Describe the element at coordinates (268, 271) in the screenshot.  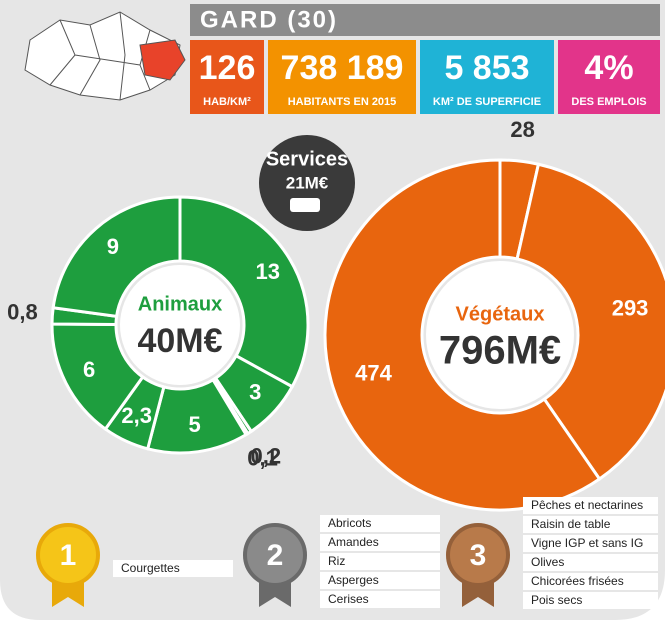
I see `segment-label: 13` at that location.